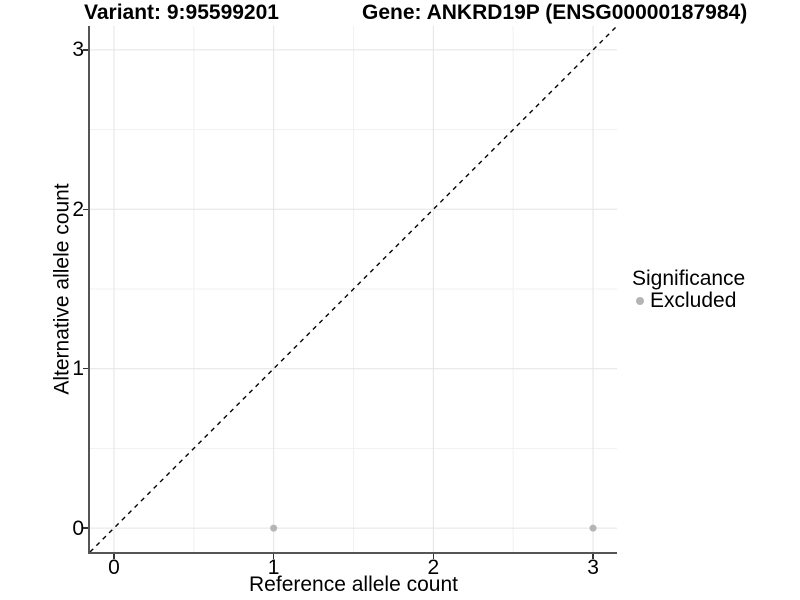  I want to click on legend-item-label: Excluded, so click(693, 300).